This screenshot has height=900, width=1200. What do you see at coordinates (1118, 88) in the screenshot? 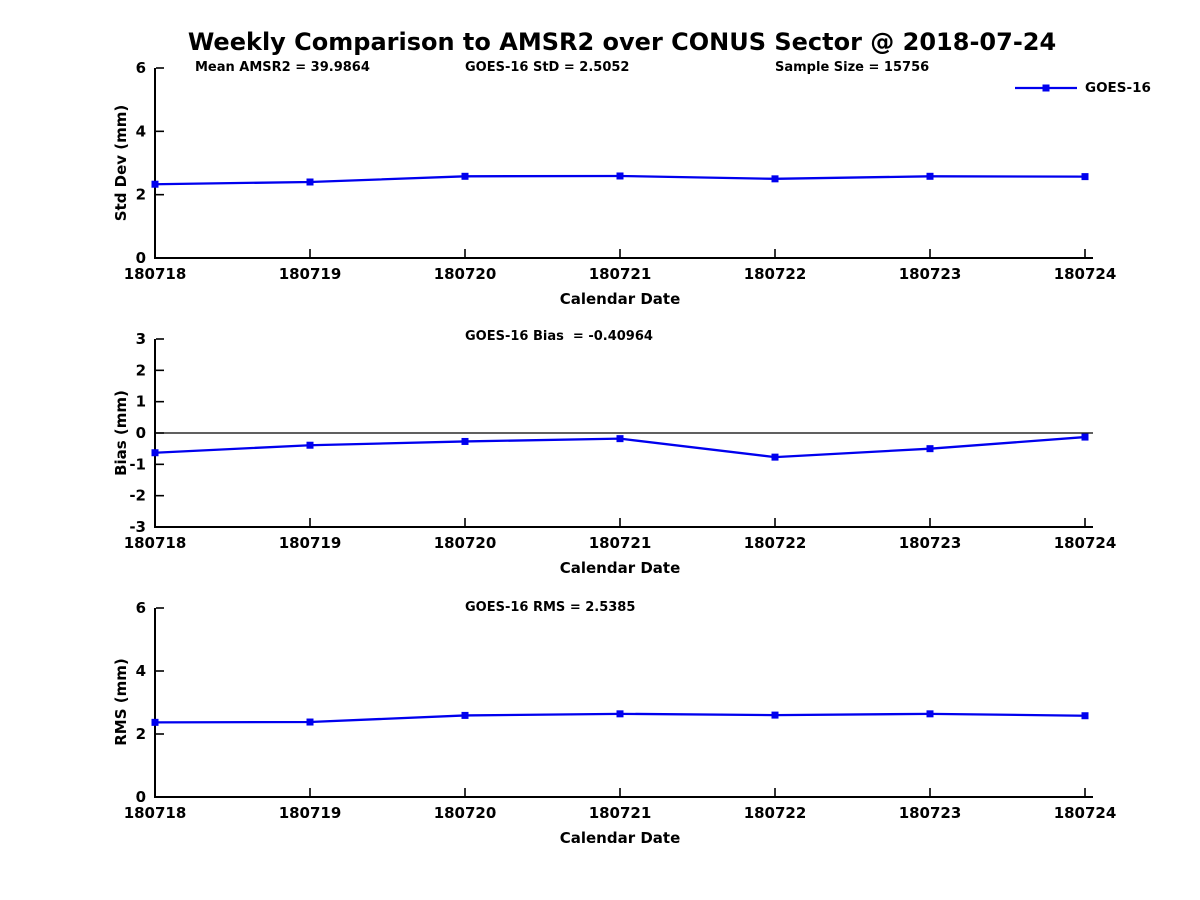
I see `legend-label: GOES-16` at bounding box center [1118, 88].